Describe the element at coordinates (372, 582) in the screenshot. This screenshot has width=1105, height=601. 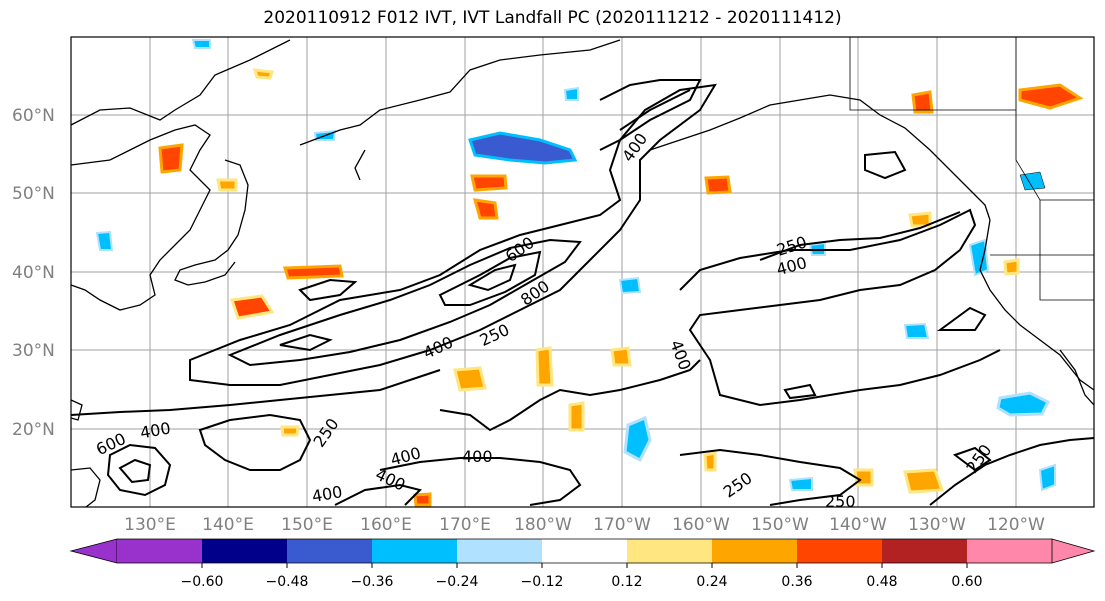
I see `colorbar-tick: −0.36` at that location.